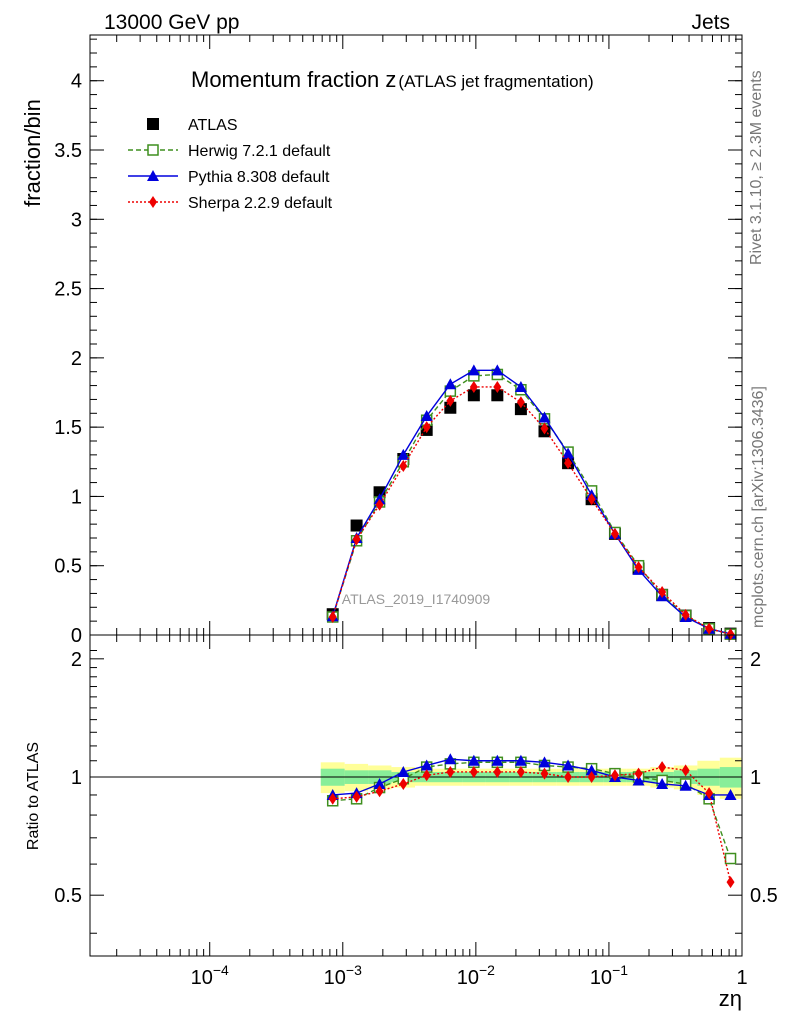 The width and height of the screenshot is (786, 1024). I want to click on chart-title-sub: (ATLAS jet fragmentation), so click(495, 81).